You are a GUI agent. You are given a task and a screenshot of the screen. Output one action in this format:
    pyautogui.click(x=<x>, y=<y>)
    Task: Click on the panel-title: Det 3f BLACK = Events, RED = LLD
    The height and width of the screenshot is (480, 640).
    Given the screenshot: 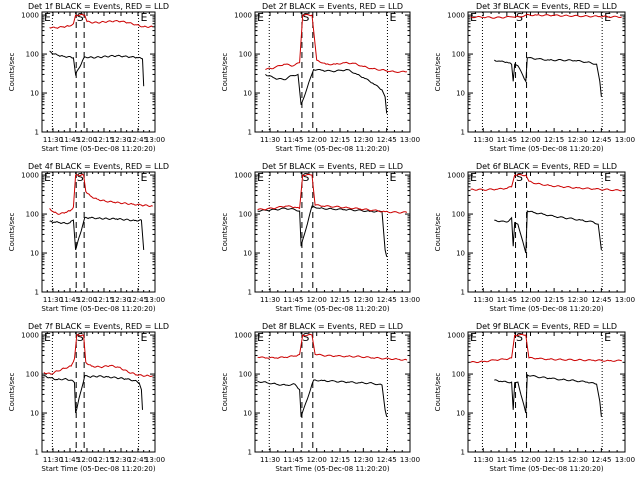 What is the action you would take?
    pyautogui.click(x=546, y=6)
    